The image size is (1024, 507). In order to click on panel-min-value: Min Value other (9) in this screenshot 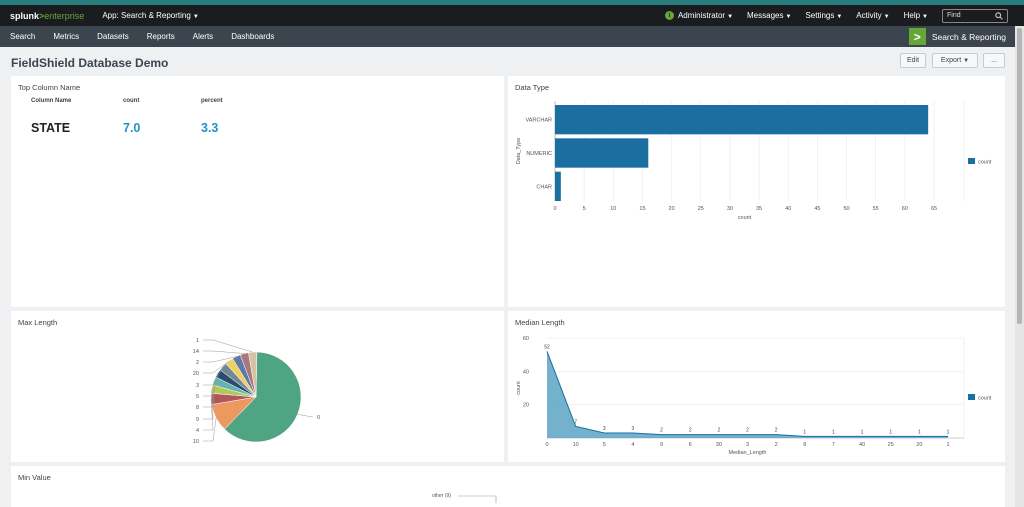, I will do `click(508, 486)`.